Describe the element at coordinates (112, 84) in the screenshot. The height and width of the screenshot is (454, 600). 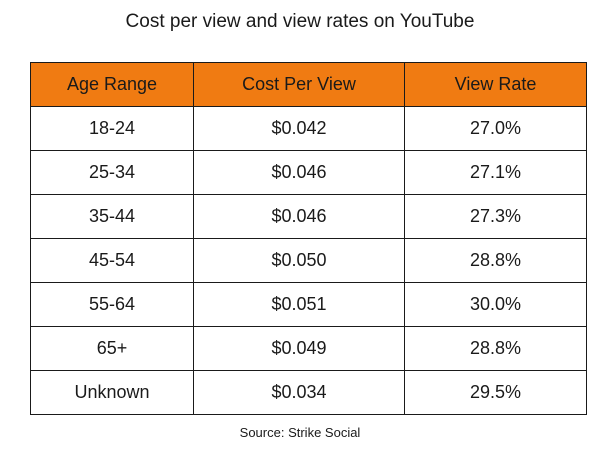
I see `column-header: Age Range` at that location.